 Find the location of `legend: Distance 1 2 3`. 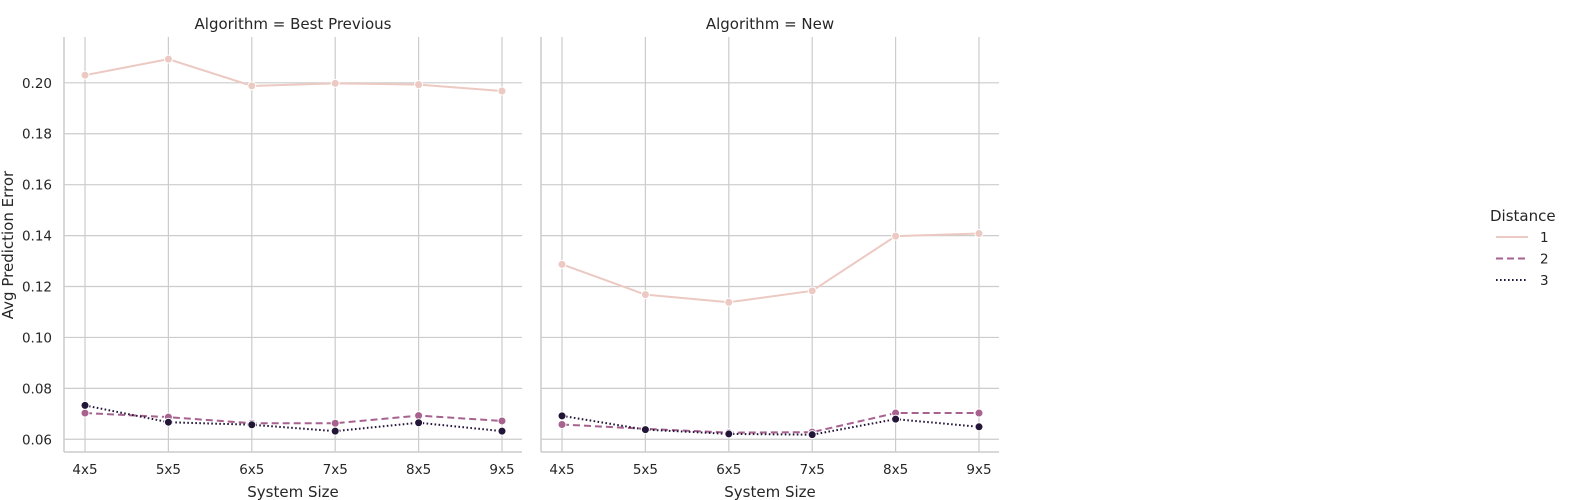

legend: Distance 1 2 3 is located at coordinates (1523, 248).